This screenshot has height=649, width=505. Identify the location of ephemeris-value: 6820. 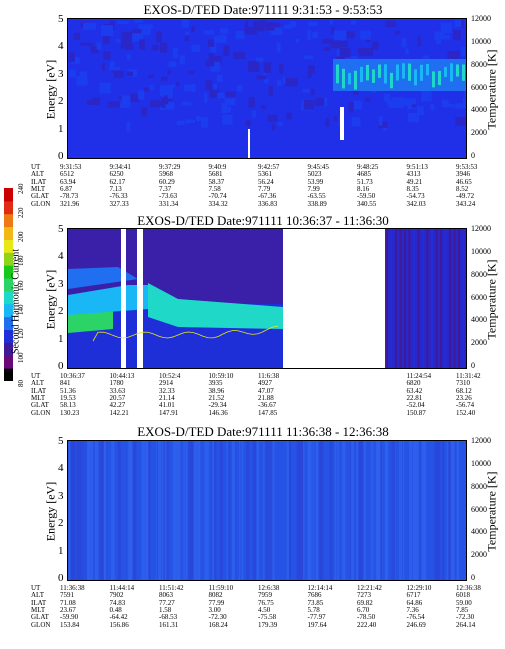
(413, 383).